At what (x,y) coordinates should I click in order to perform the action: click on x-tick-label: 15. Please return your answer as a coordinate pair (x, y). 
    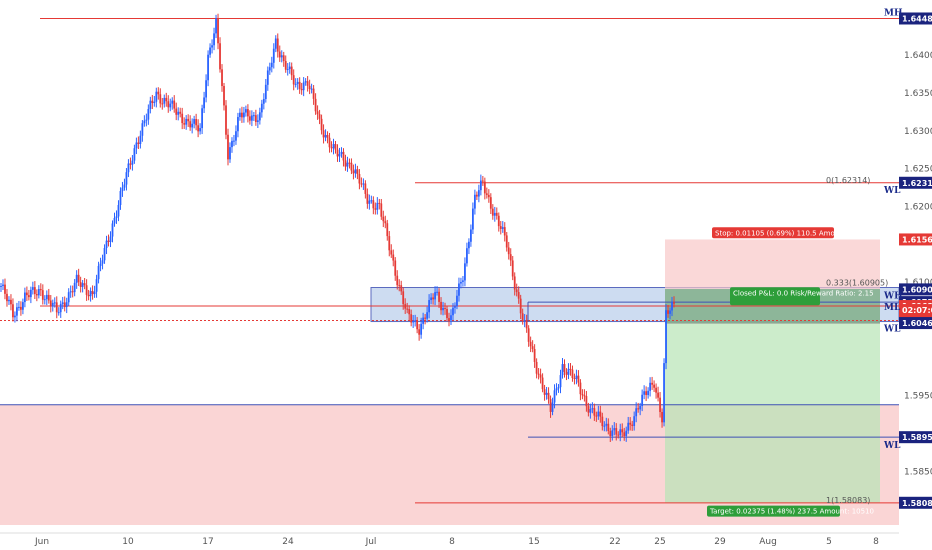
    Looking at the image, I should click on (533, 542).